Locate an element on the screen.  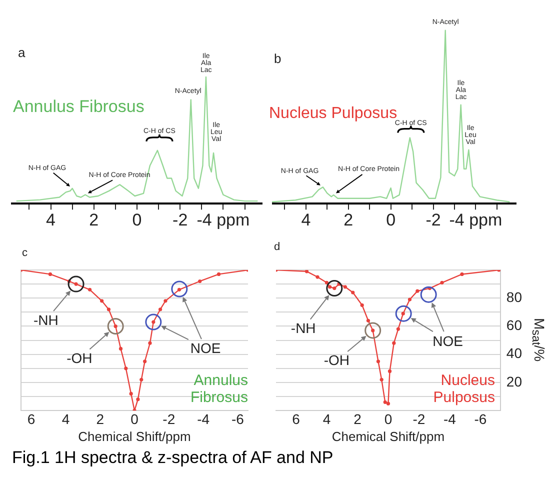
y-tick-label: 20 is located at coordinates (514, 381).